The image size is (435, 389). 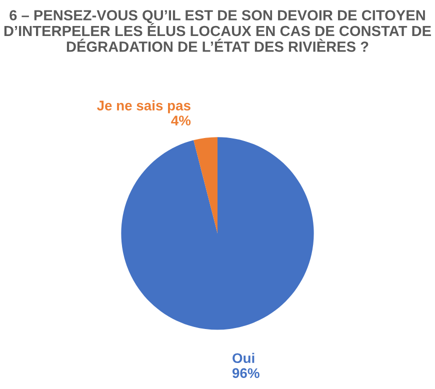 What do you see at coordinates (143, 107) in the screenshot?
I see `slice-label: Je ne sais pas` at bounding box center [143, 107].